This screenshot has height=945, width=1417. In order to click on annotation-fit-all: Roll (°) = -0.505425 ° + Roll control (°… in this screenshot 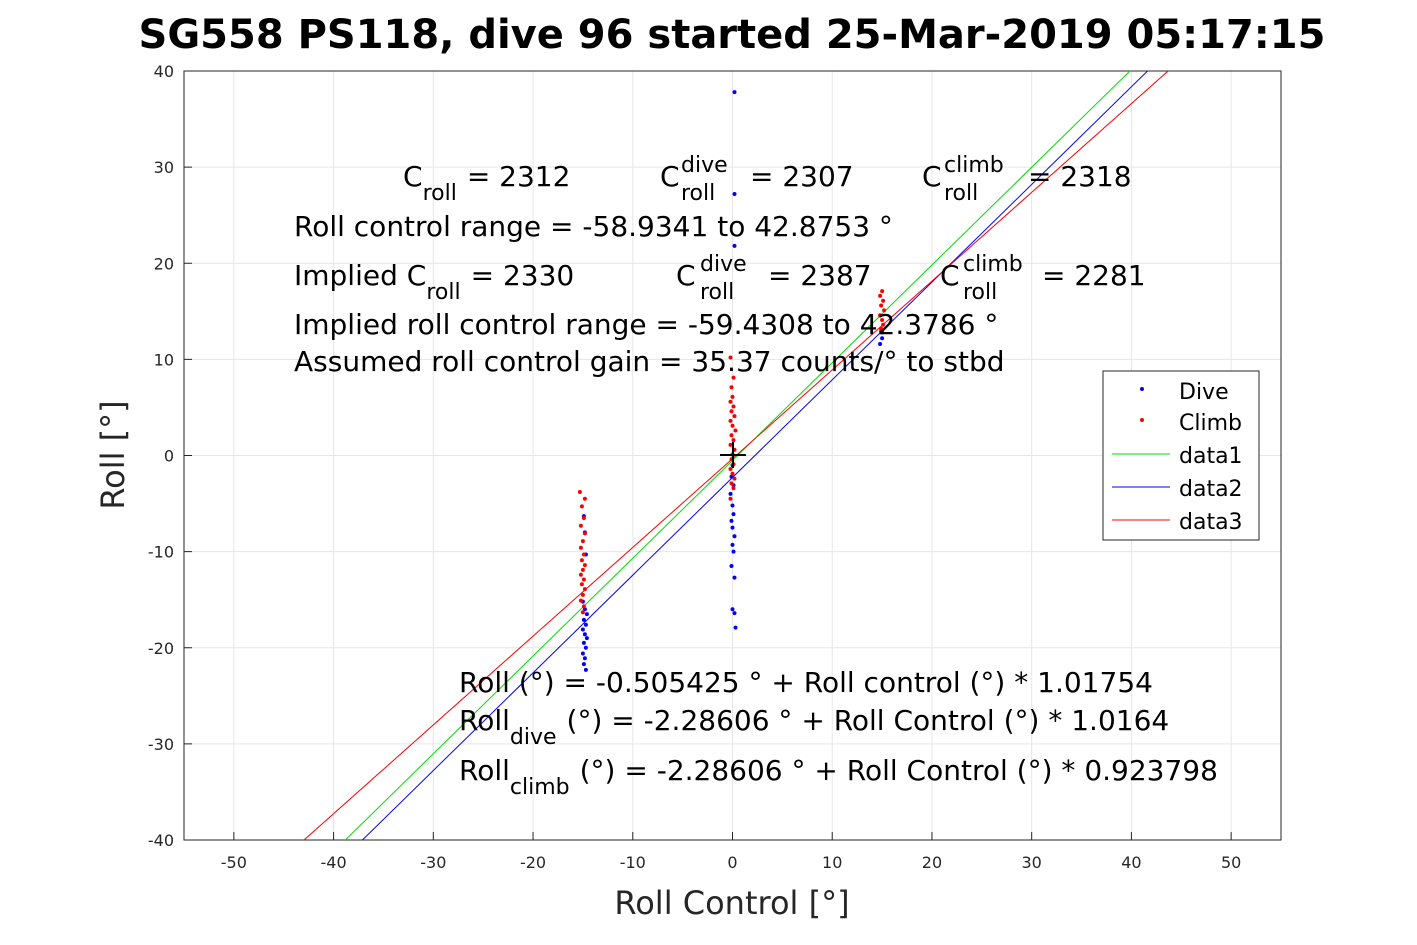, I will do `click(806, 682)`.